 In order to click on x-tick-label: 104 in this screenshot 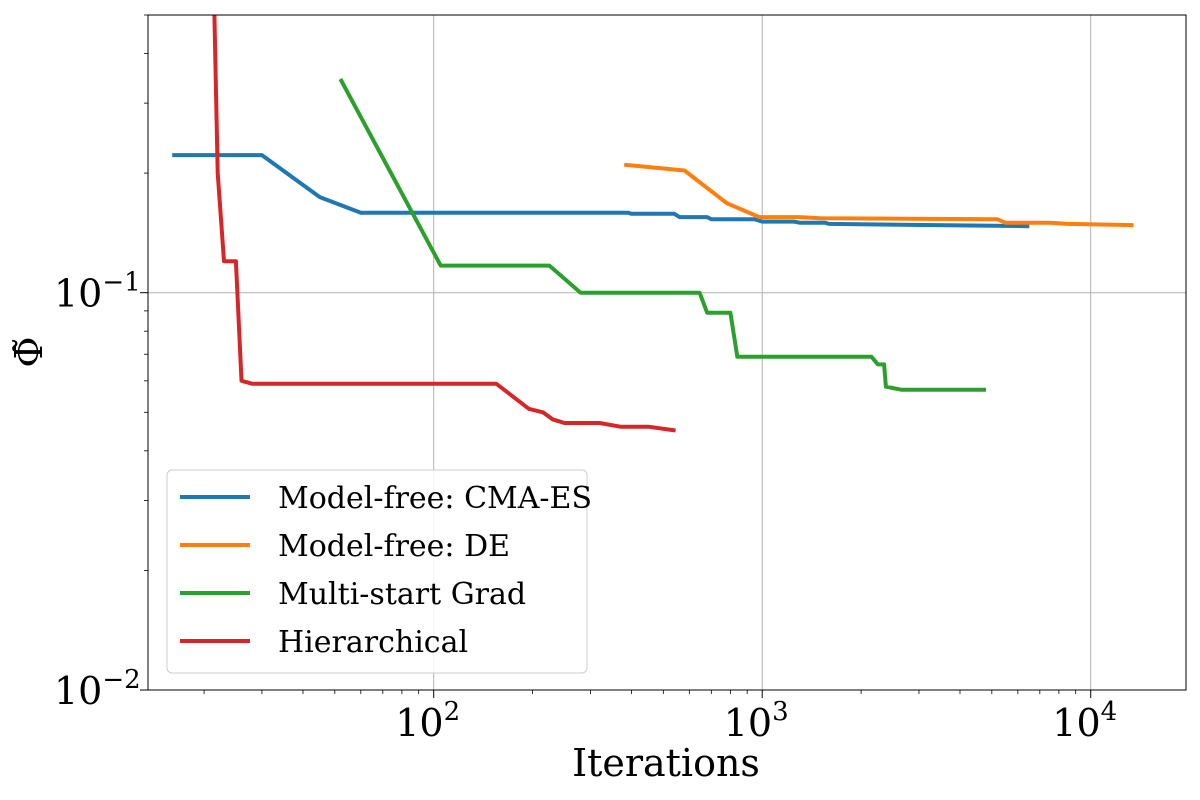, I will do `click(1084, 721)`.